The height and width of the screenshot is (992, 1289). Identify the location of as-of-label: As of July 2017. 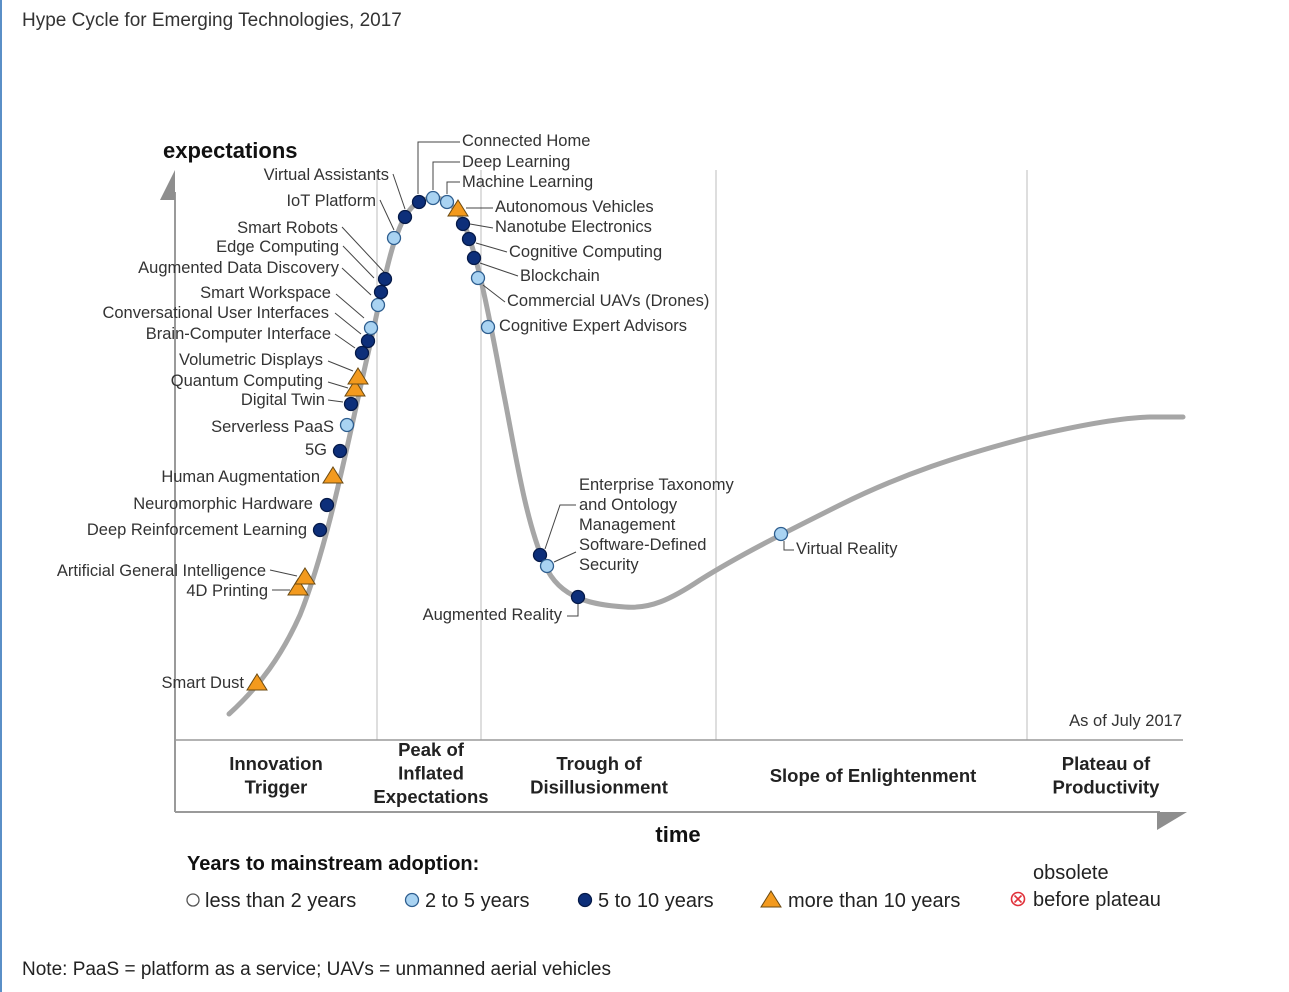
(1125, 721).